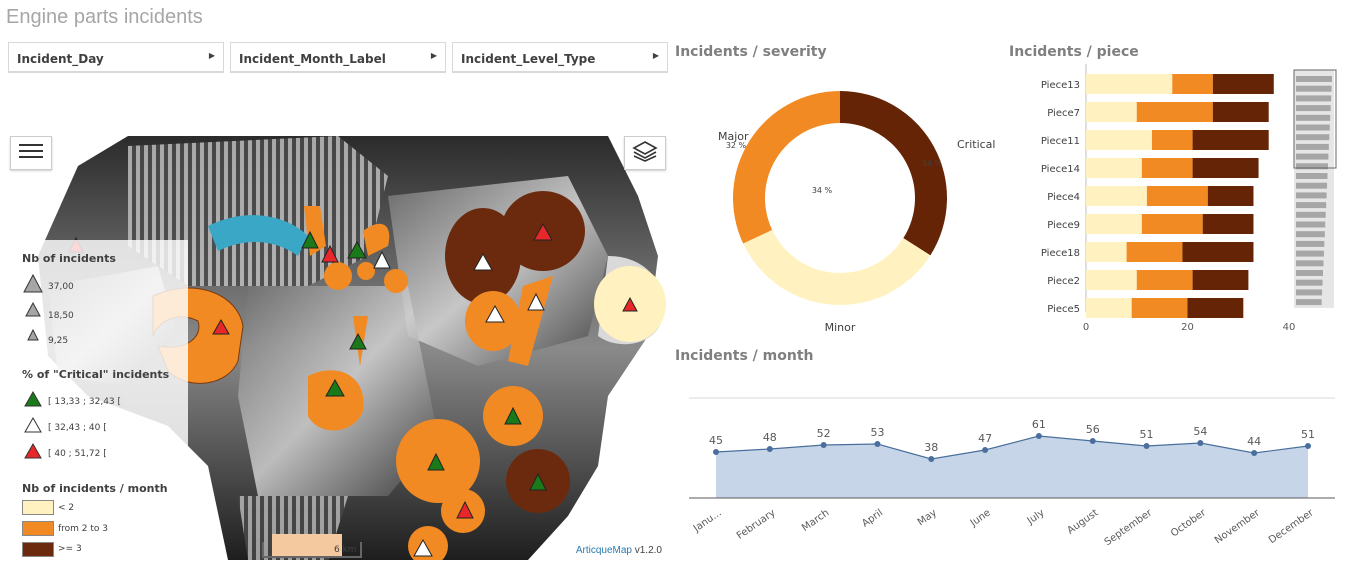 This screenshot has width=1346, height=568. Describe the element at coordinates (1289, 327) in the screenshot. I see `bar-tick-label: 40` at that location.